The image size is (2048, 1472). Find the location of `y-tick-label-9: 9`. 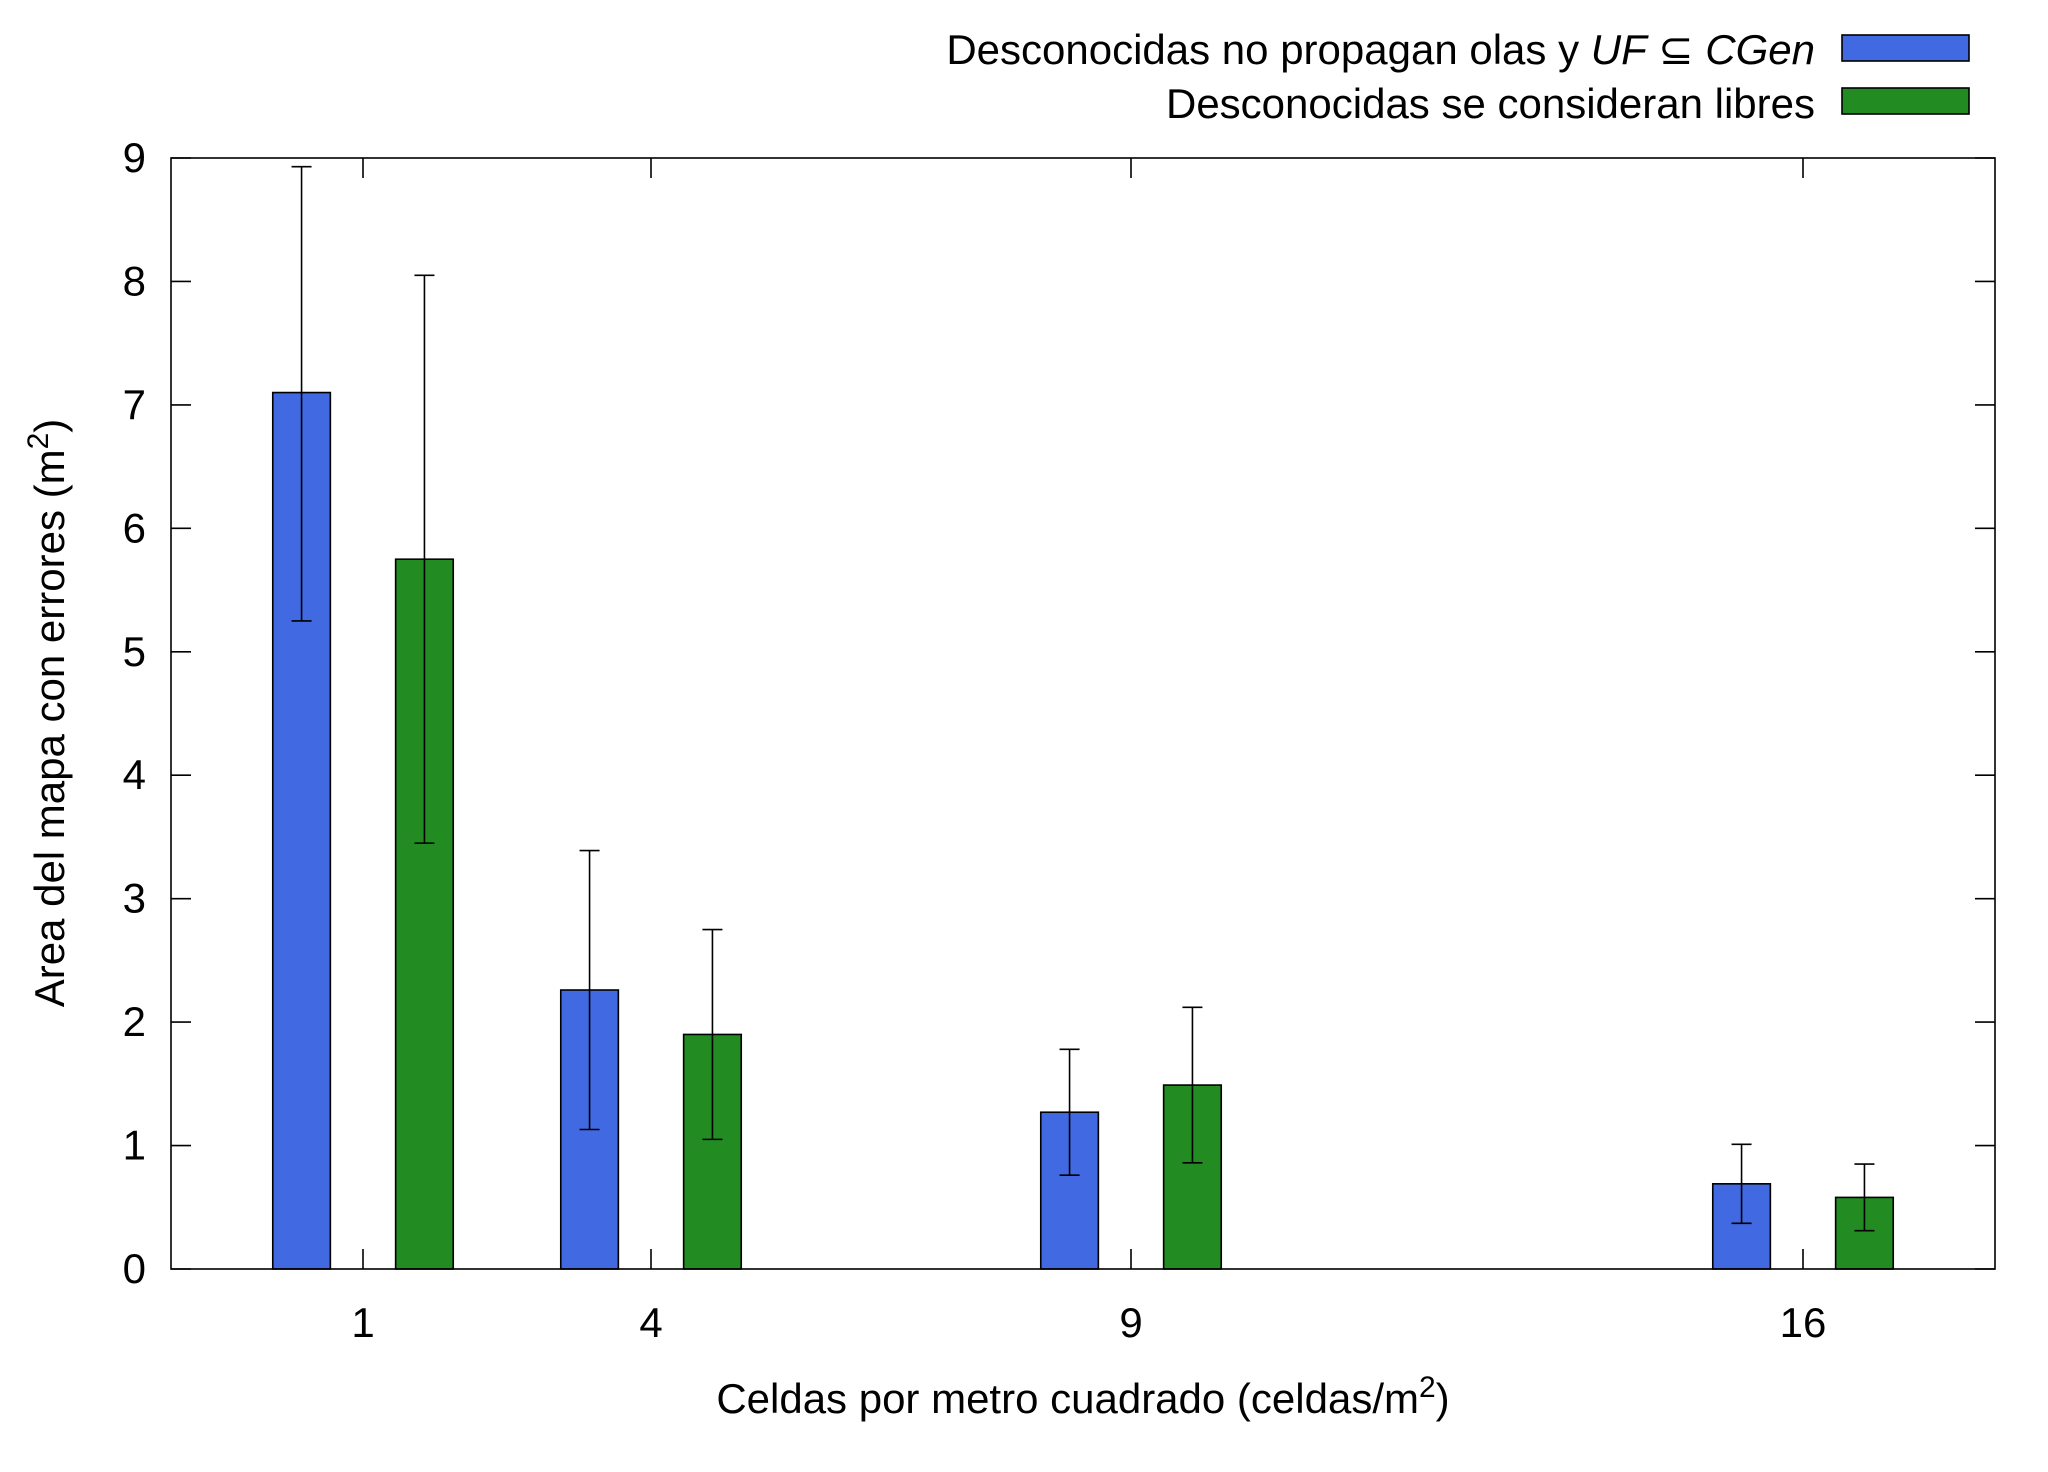

y-tick-label-9: 9 is located at coordinates (134, 157).